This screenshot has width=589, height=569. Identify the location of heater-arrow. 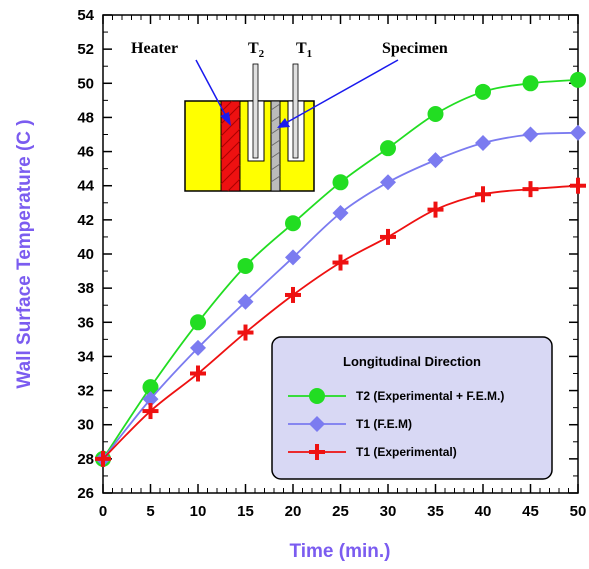
(212, 90).